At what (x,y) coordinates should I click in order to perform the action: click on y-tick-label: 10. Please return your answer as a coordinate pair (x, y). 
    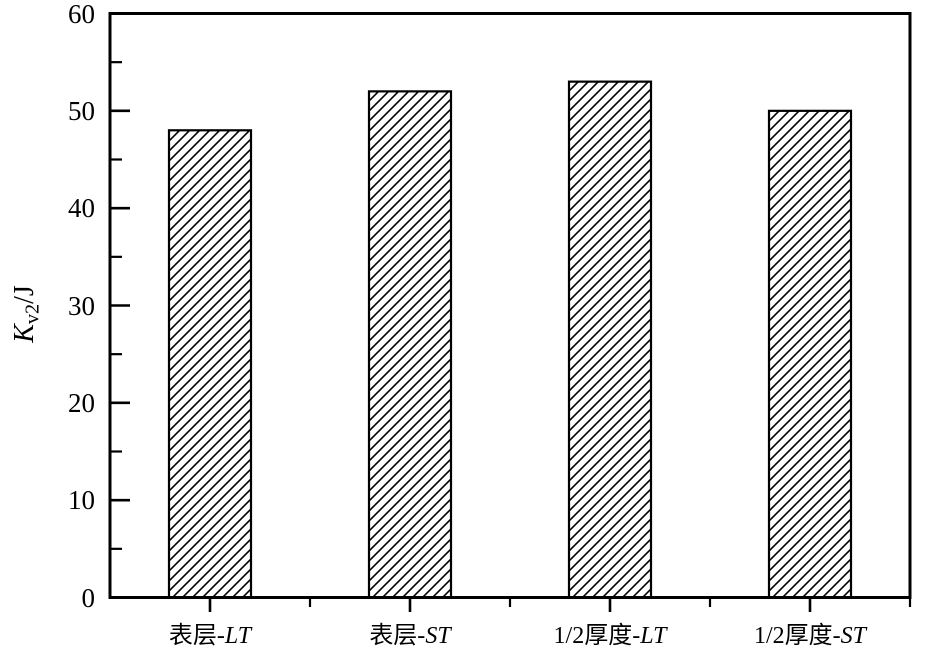
    Looking at the image, I should click on (81, 500).